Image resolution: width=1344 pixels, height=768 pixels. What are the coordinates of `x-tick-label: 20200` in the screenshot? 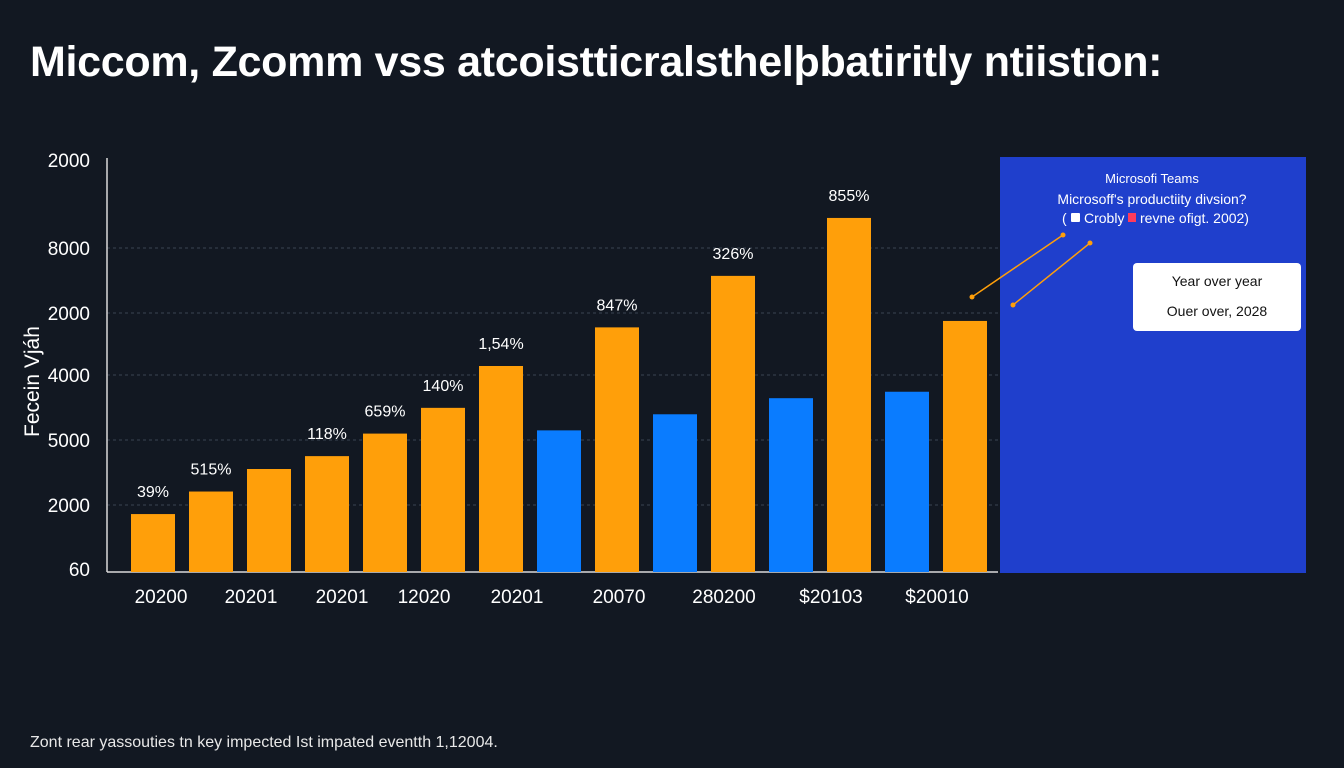 It's located at (161, 597).